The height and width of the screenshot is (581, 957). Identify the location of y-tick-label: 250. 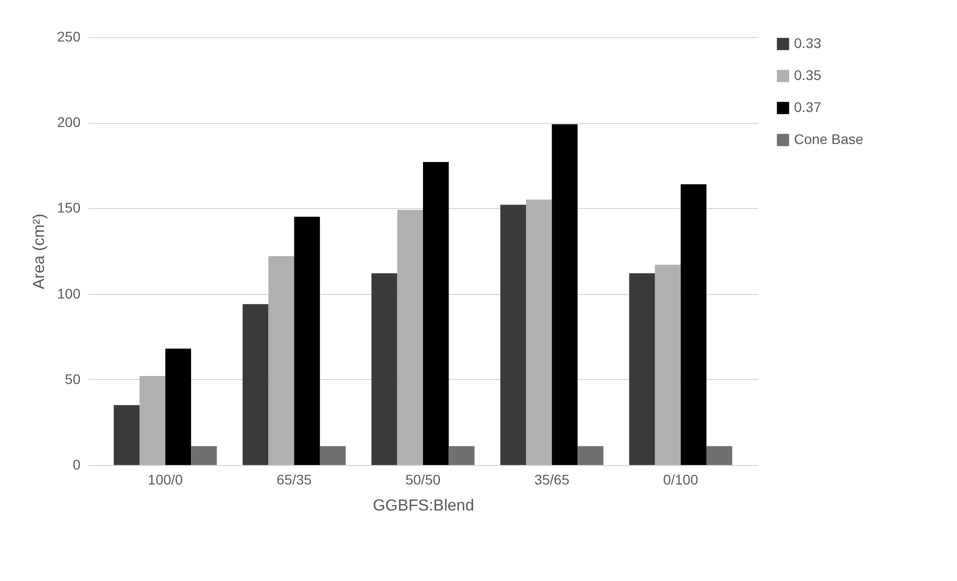
(69, 36).